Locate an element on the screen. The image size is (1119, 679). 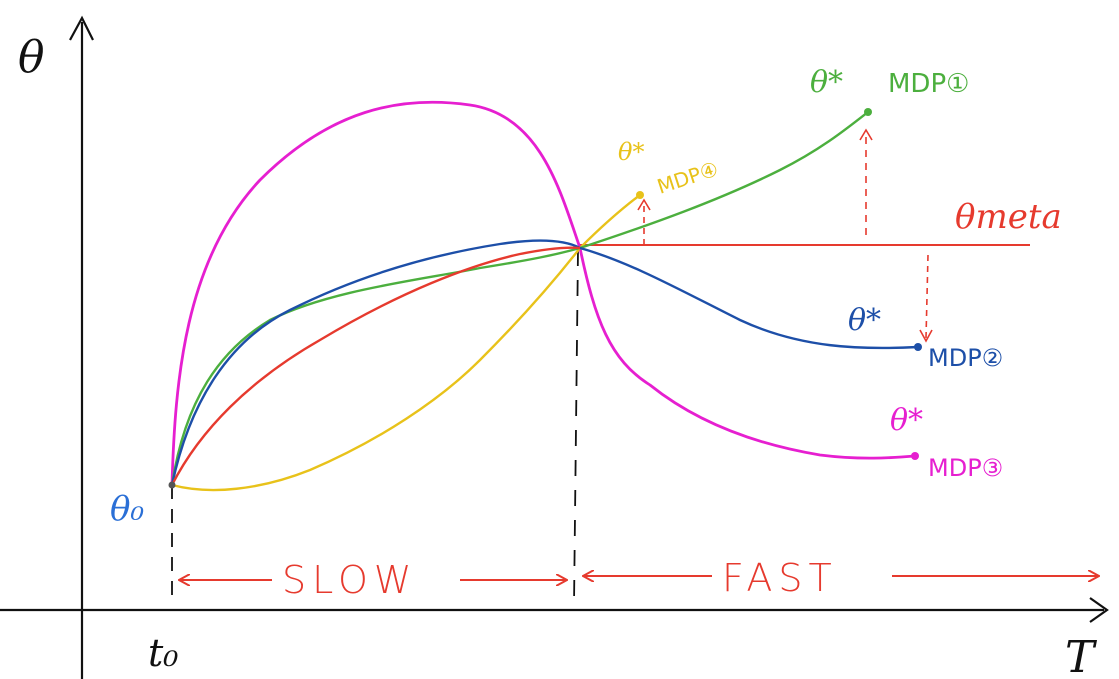
start-point-label: θ₀ is located at coordinates (127, 509).